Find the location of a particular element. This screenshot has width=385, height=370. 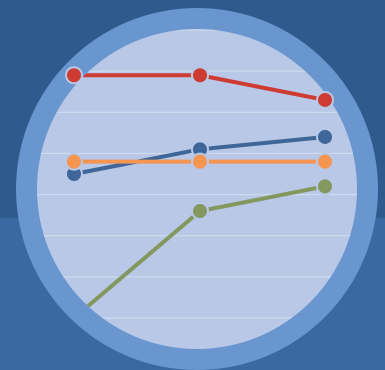

series-2-point is located at coordinates (325, 136).